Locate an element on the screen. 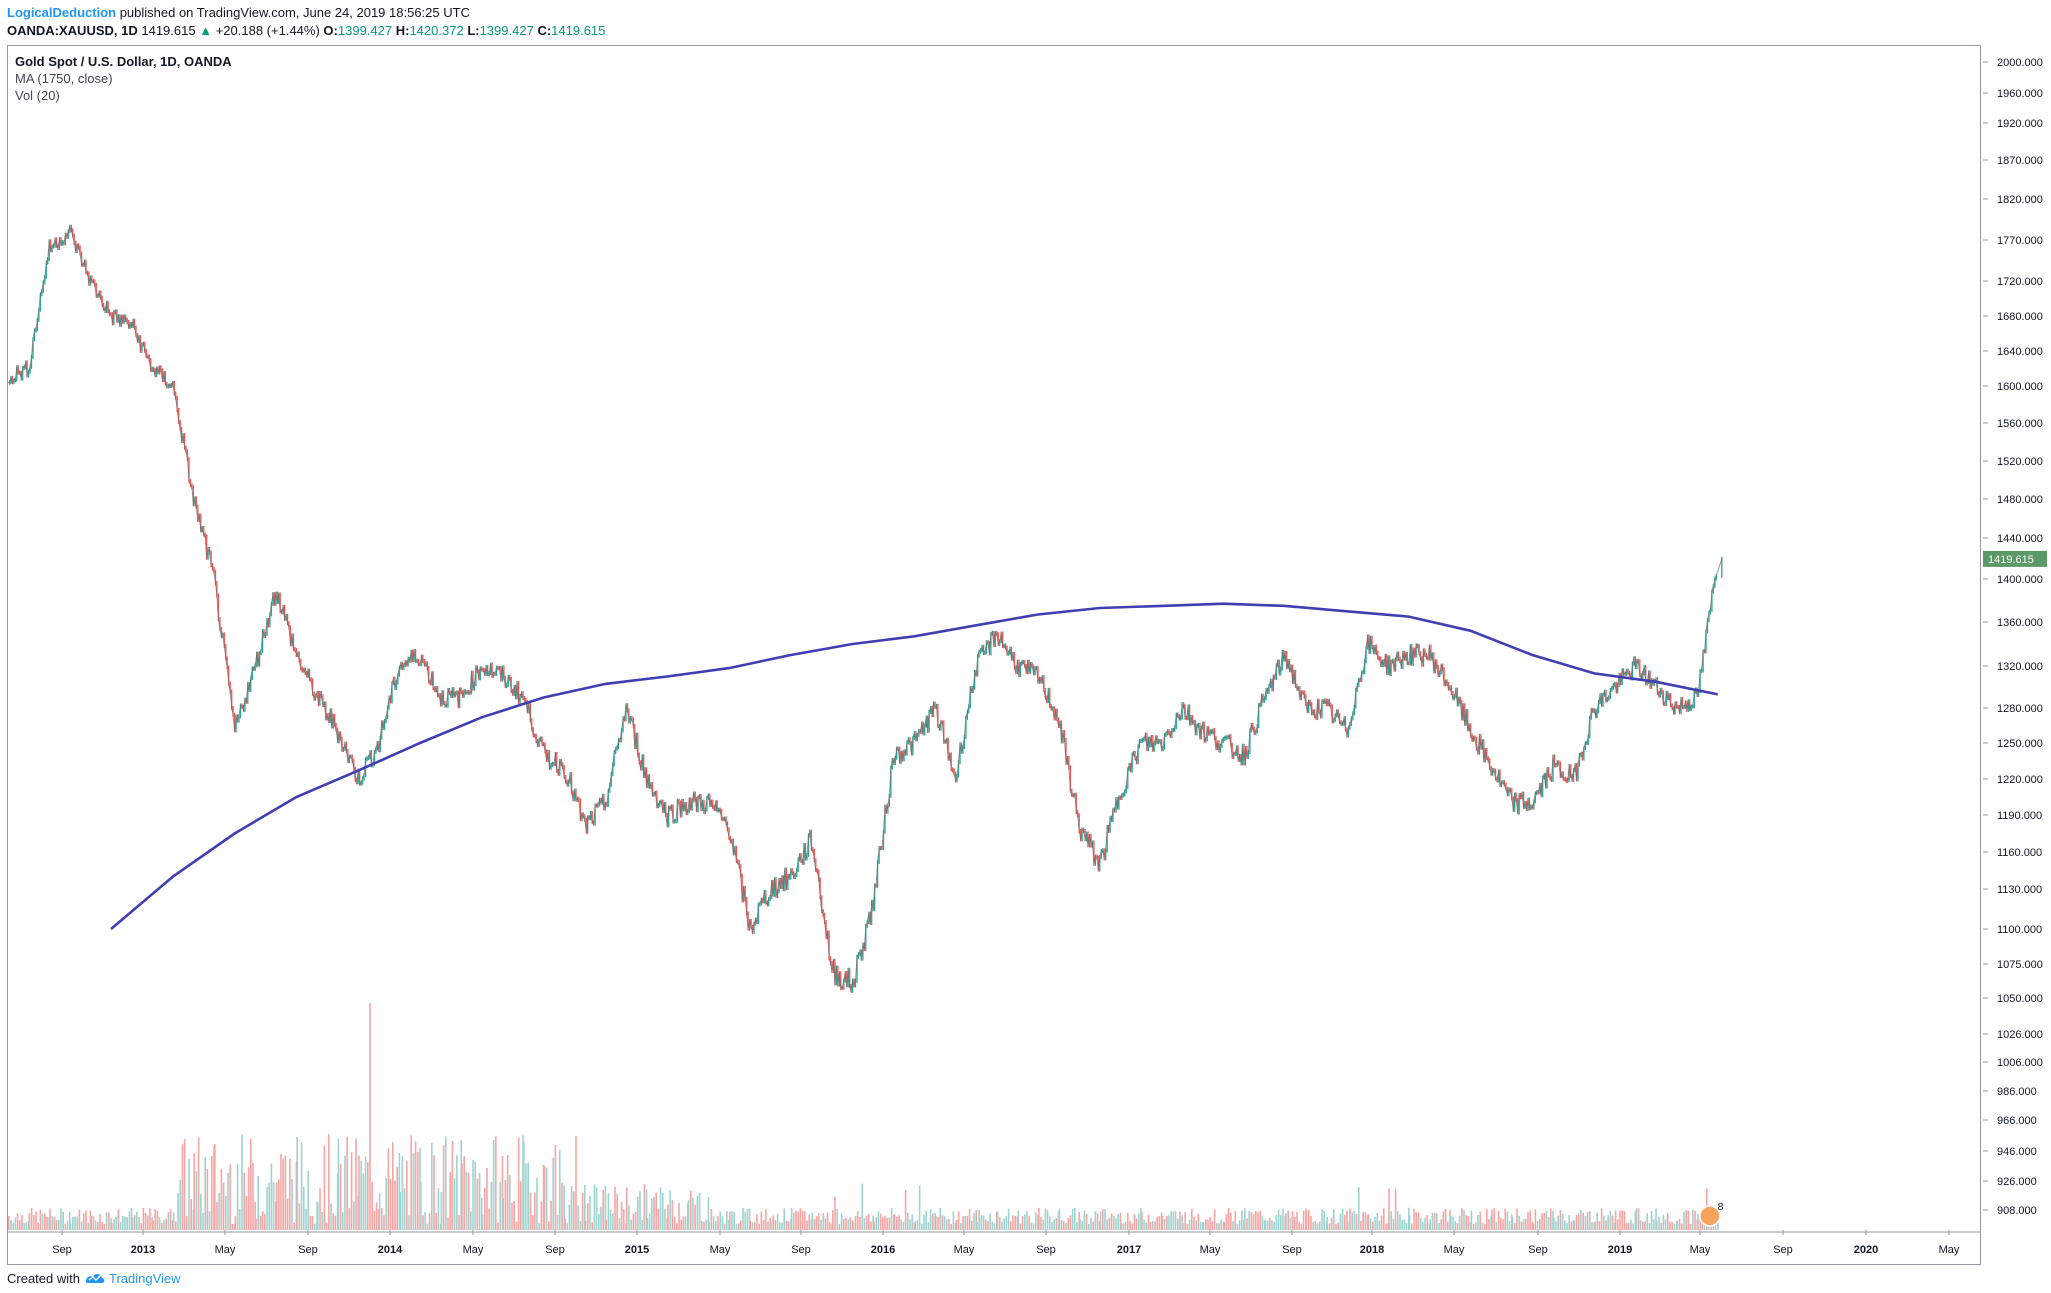  author-link: LogicalDeduction is located at coordinates (62, 12).